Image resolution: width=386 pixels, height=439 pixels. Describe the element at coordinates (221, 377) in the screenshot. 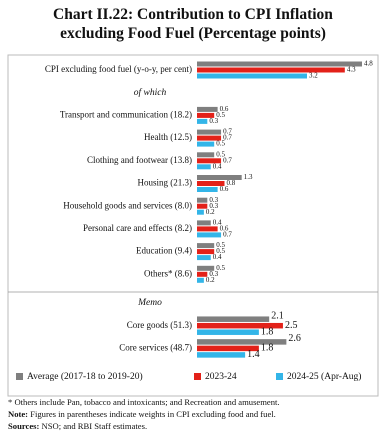

I see `legend-label: 2023-24` at that location.